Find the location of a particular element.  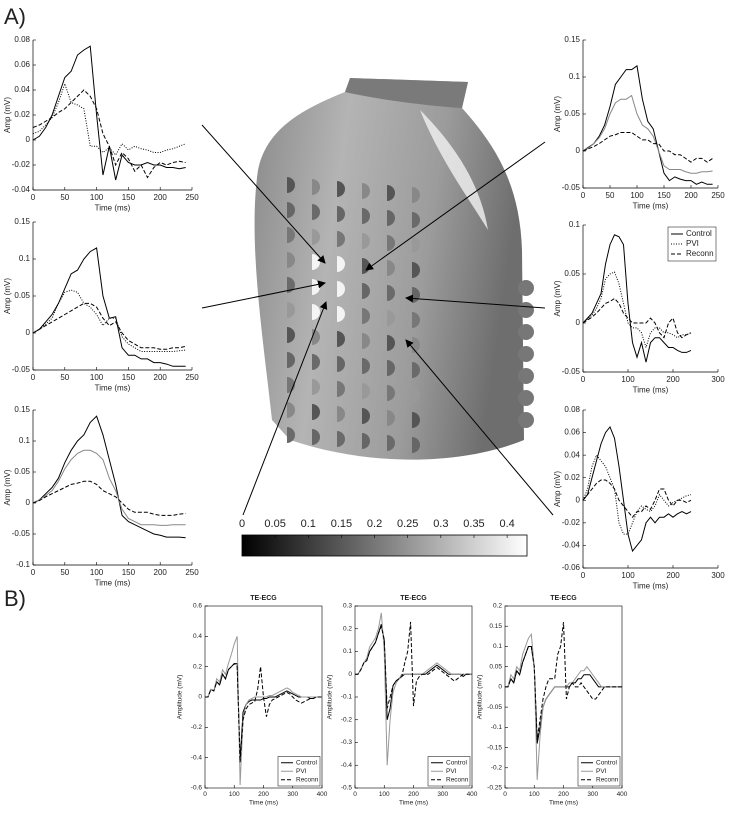

legend-label: Control is located at coordinates (607, 762).